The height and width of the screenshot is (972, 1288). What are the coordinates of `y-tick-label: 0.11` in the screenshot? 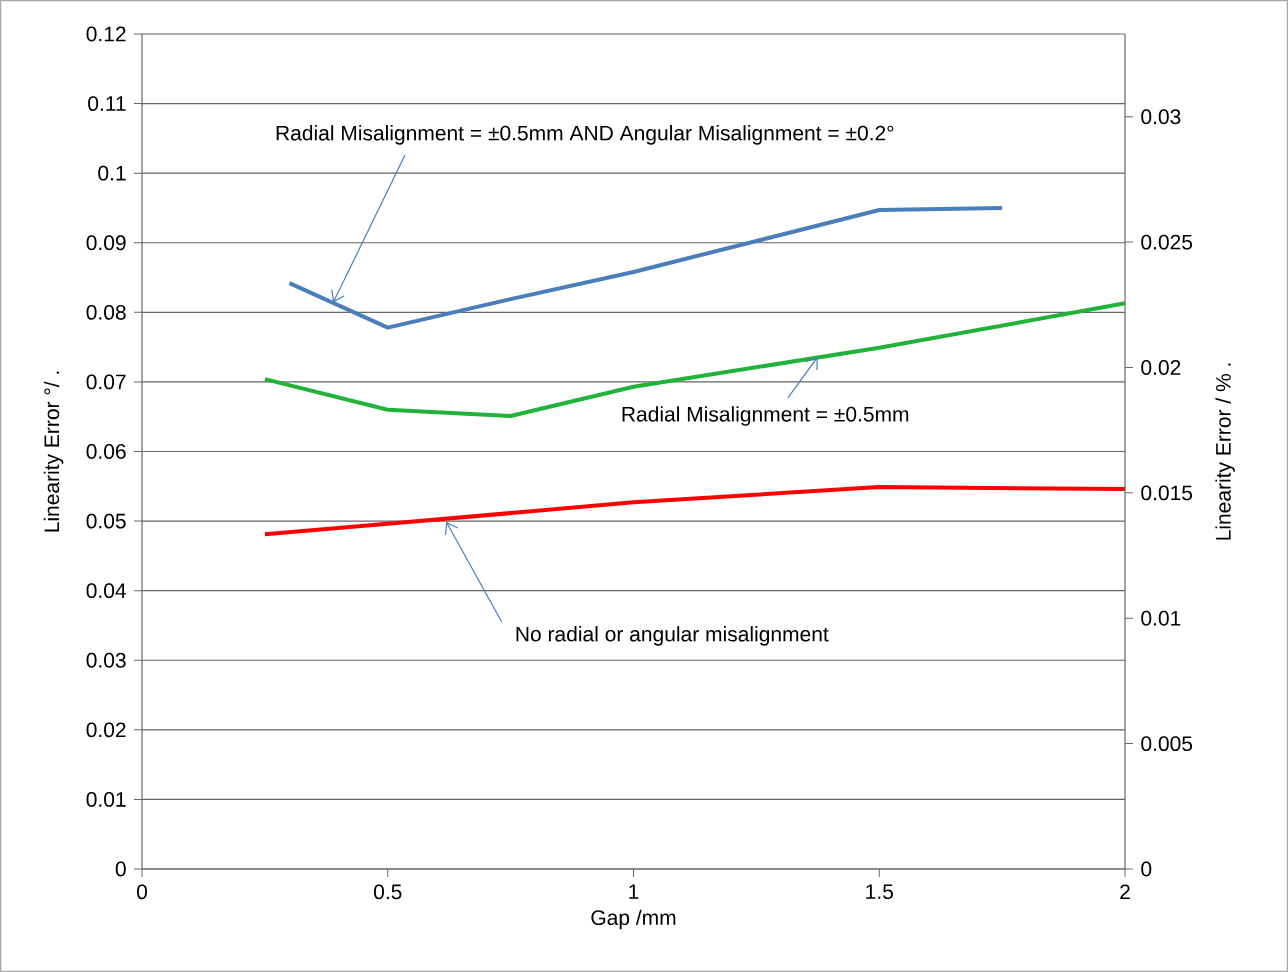 It's located at (107, 104).